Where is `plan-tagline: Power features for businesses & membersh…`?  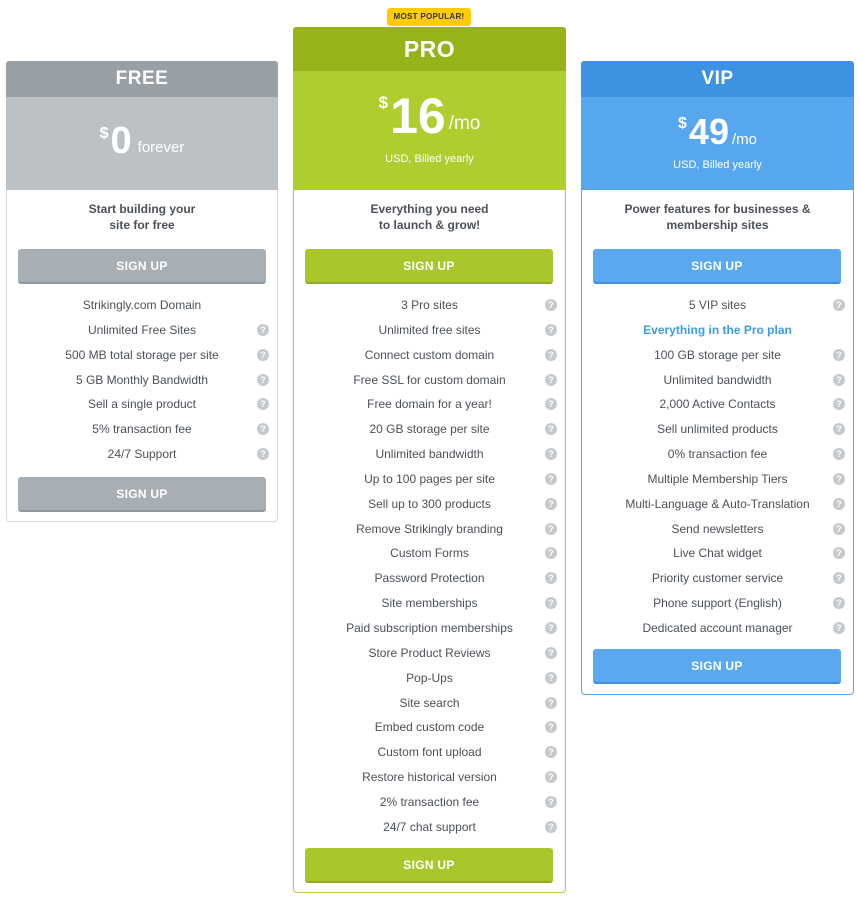 plan-tagline: Power features for businesses & membersh… is located at coordinates (717, 217).